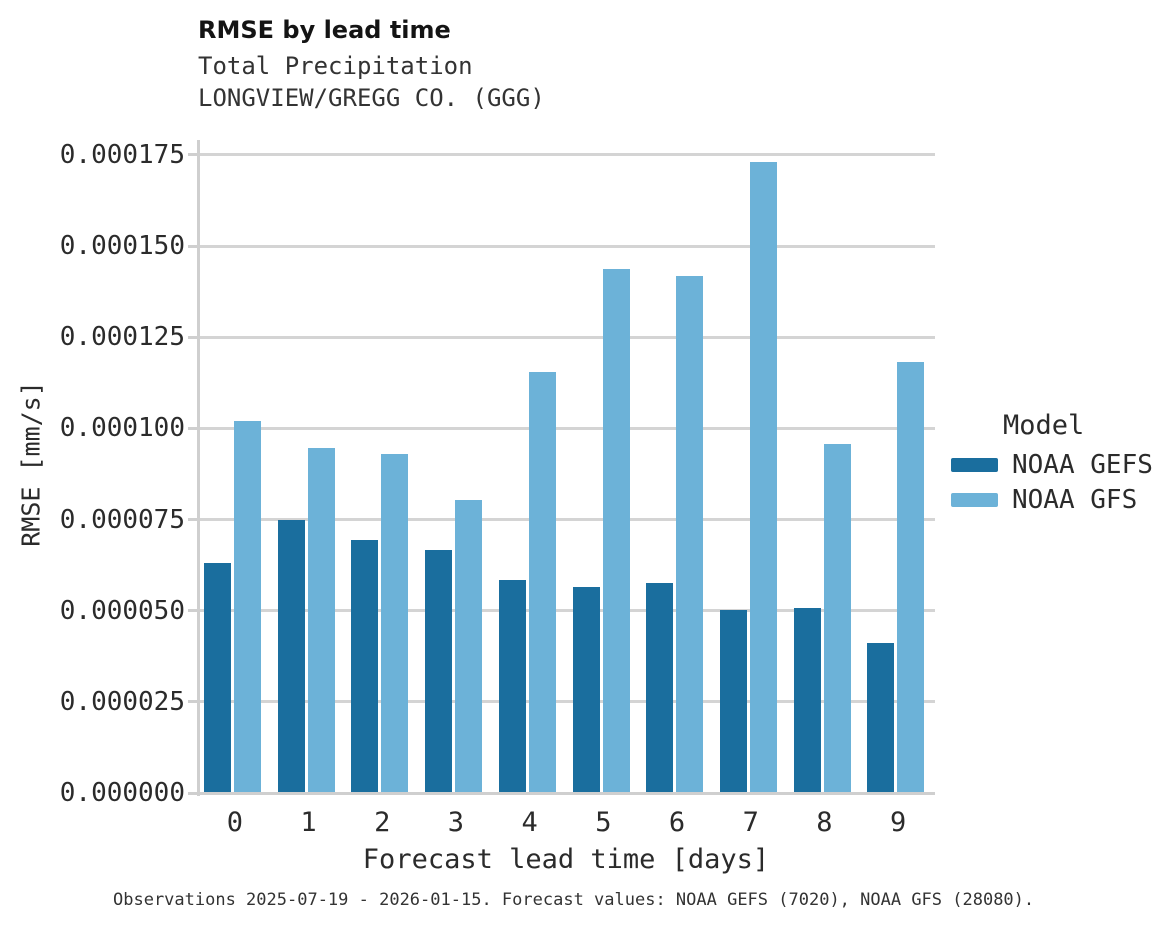  Describe the element at coordinates (677, 822) in the screenshot. I see `x-tick-label: 6` at that location.